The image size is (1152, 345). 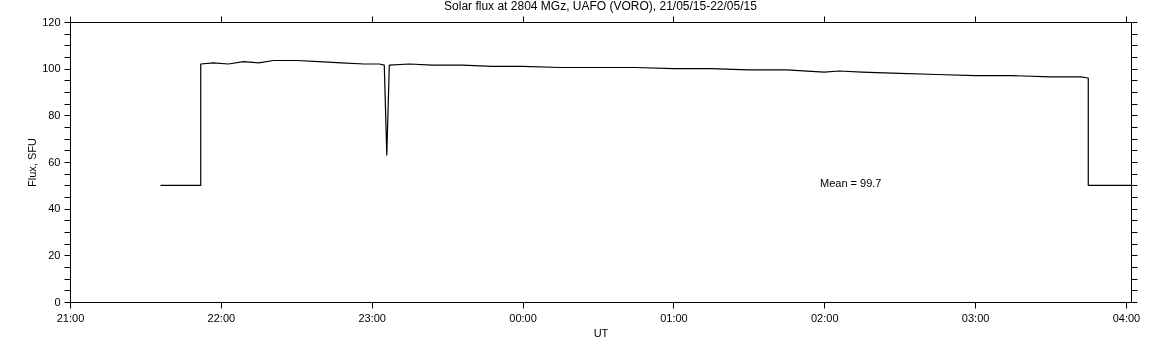 What do you see at coordinates (54, 254) in the screenshot?
I see `y-tick-label: 20` at bounding box center [54, 254].